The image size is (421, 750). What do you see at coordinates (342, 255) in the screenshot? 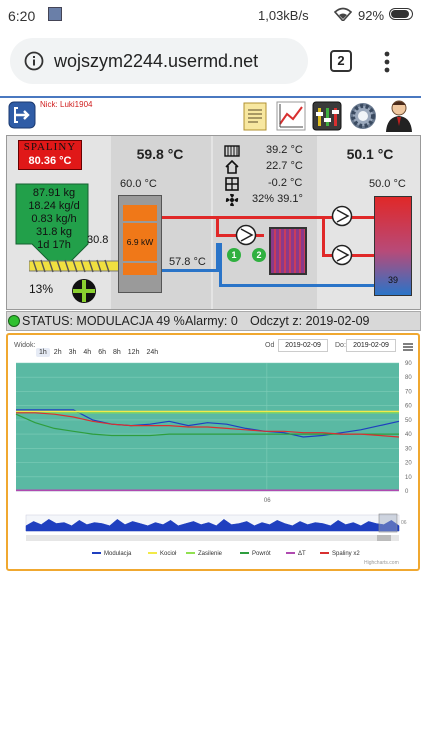
I see `pump-circulation-icon` at bounding box center [342, 255].